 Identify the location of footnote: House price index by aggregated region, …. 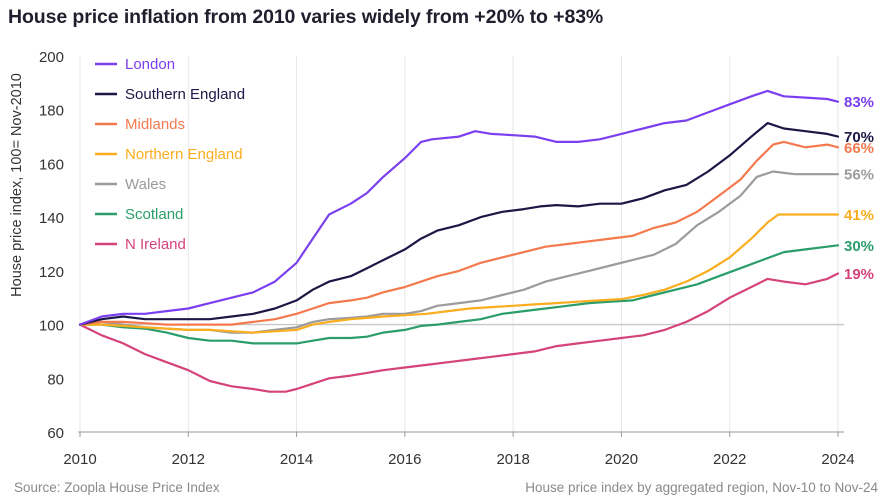
(701, 487).